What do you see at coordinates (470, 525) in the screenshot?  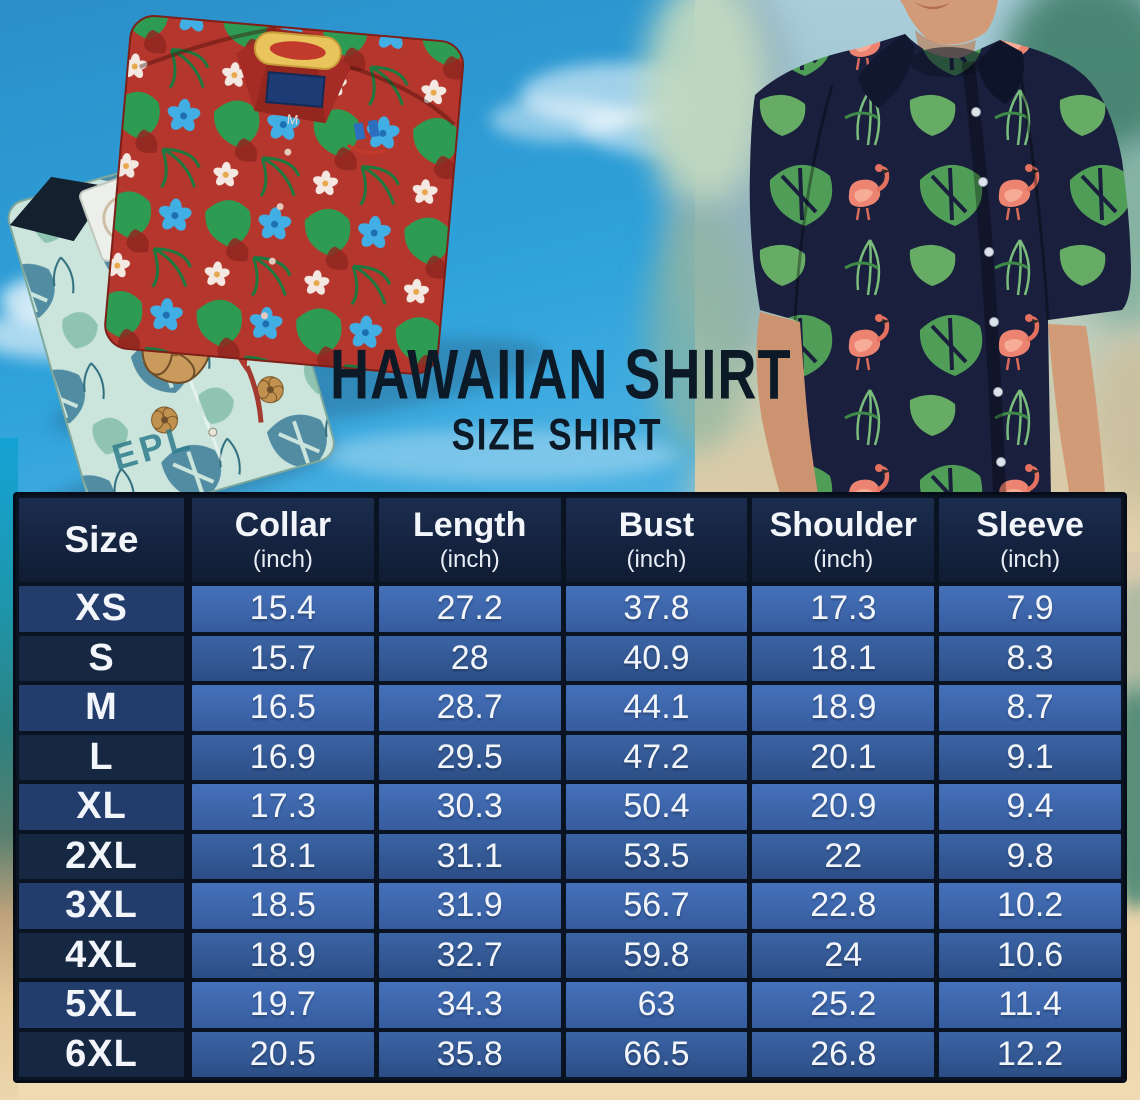 I see `column-label: Length` at bounding box center [470, 525].